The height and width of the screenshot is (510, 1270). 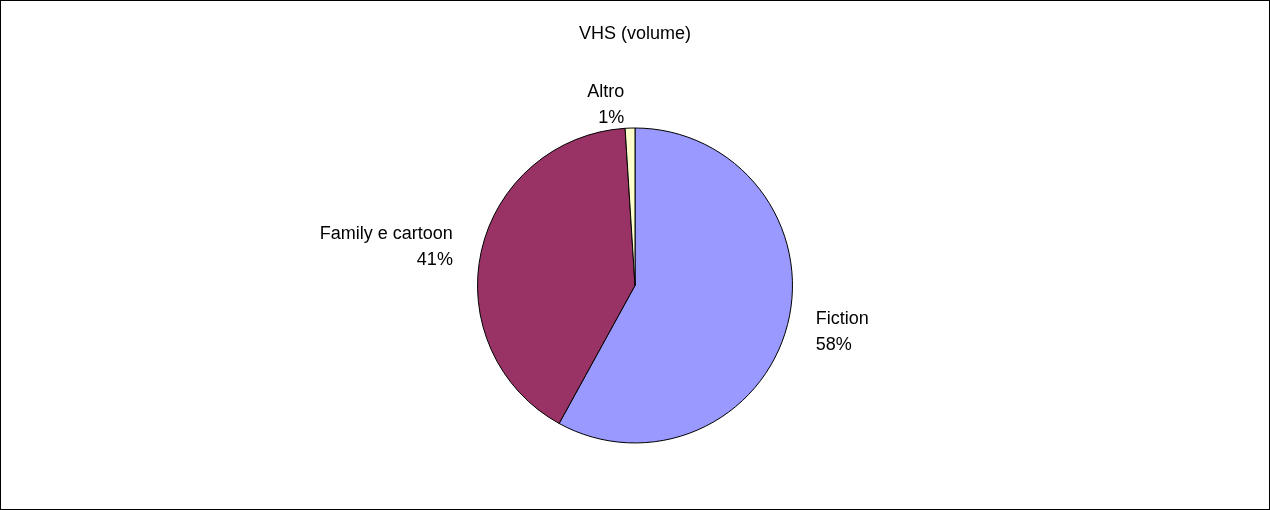 What do you see at coordinates (606, 91) in the screenshot?
I see `slice-label: Altro` at bounding box center [606, 91].